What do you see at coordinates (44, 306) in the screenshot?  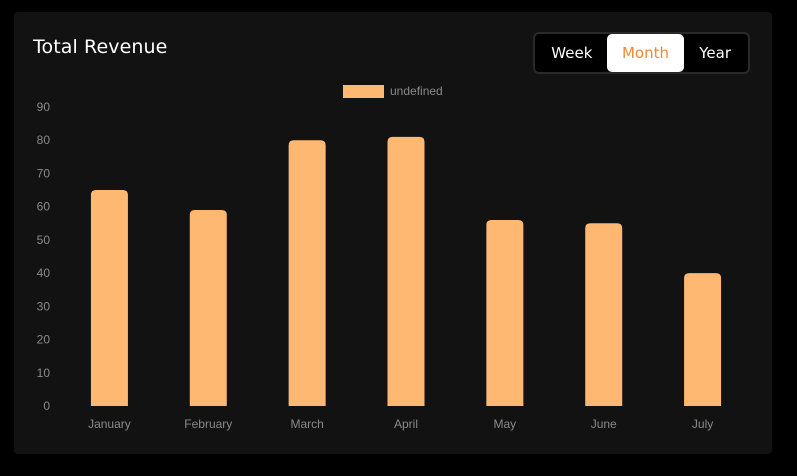 I see `y-tick-label: 30` at bounding box center [44, 306].